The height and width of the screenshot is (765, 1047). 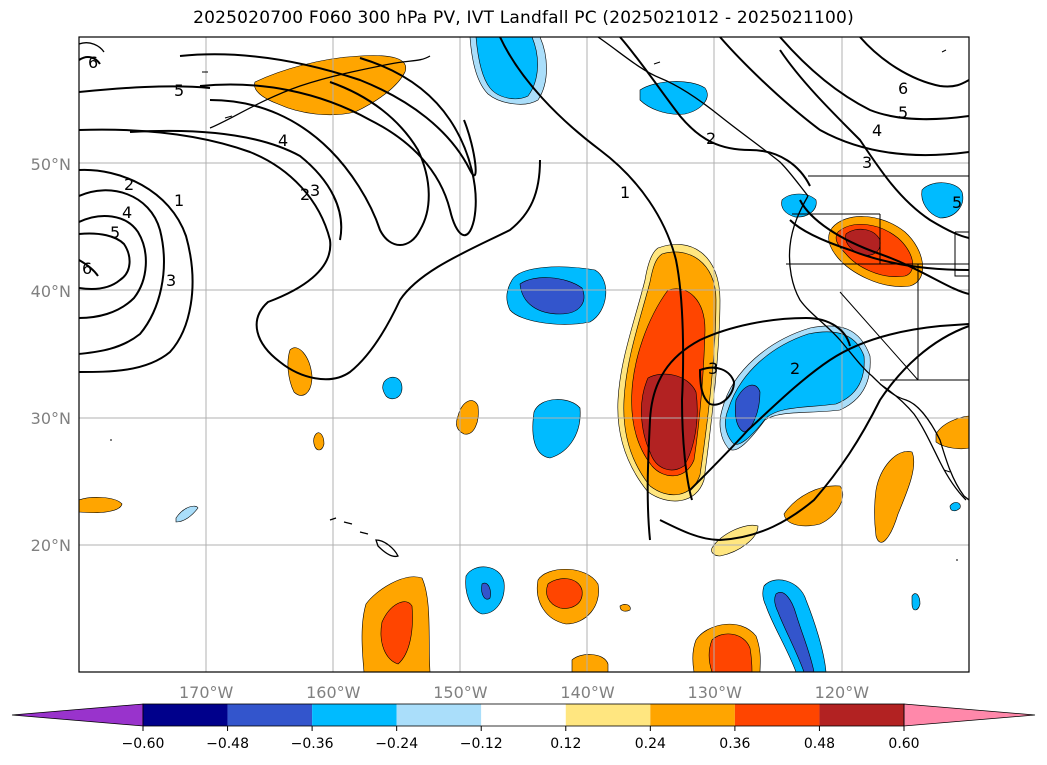 I want to click on colorbar-tick-label: −0.48, so click(x=227, y=744).